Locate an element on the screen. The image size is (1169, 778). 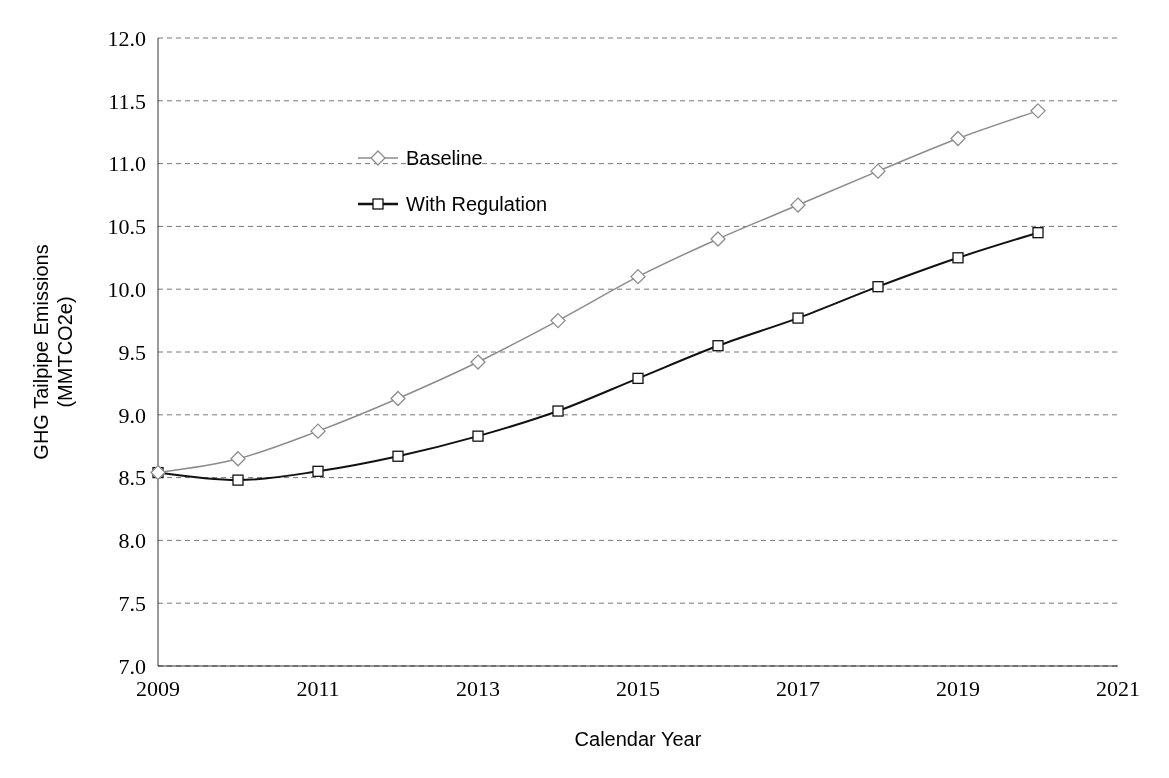
y-tick-label: 12.0 is located at coordinates (126, 38).